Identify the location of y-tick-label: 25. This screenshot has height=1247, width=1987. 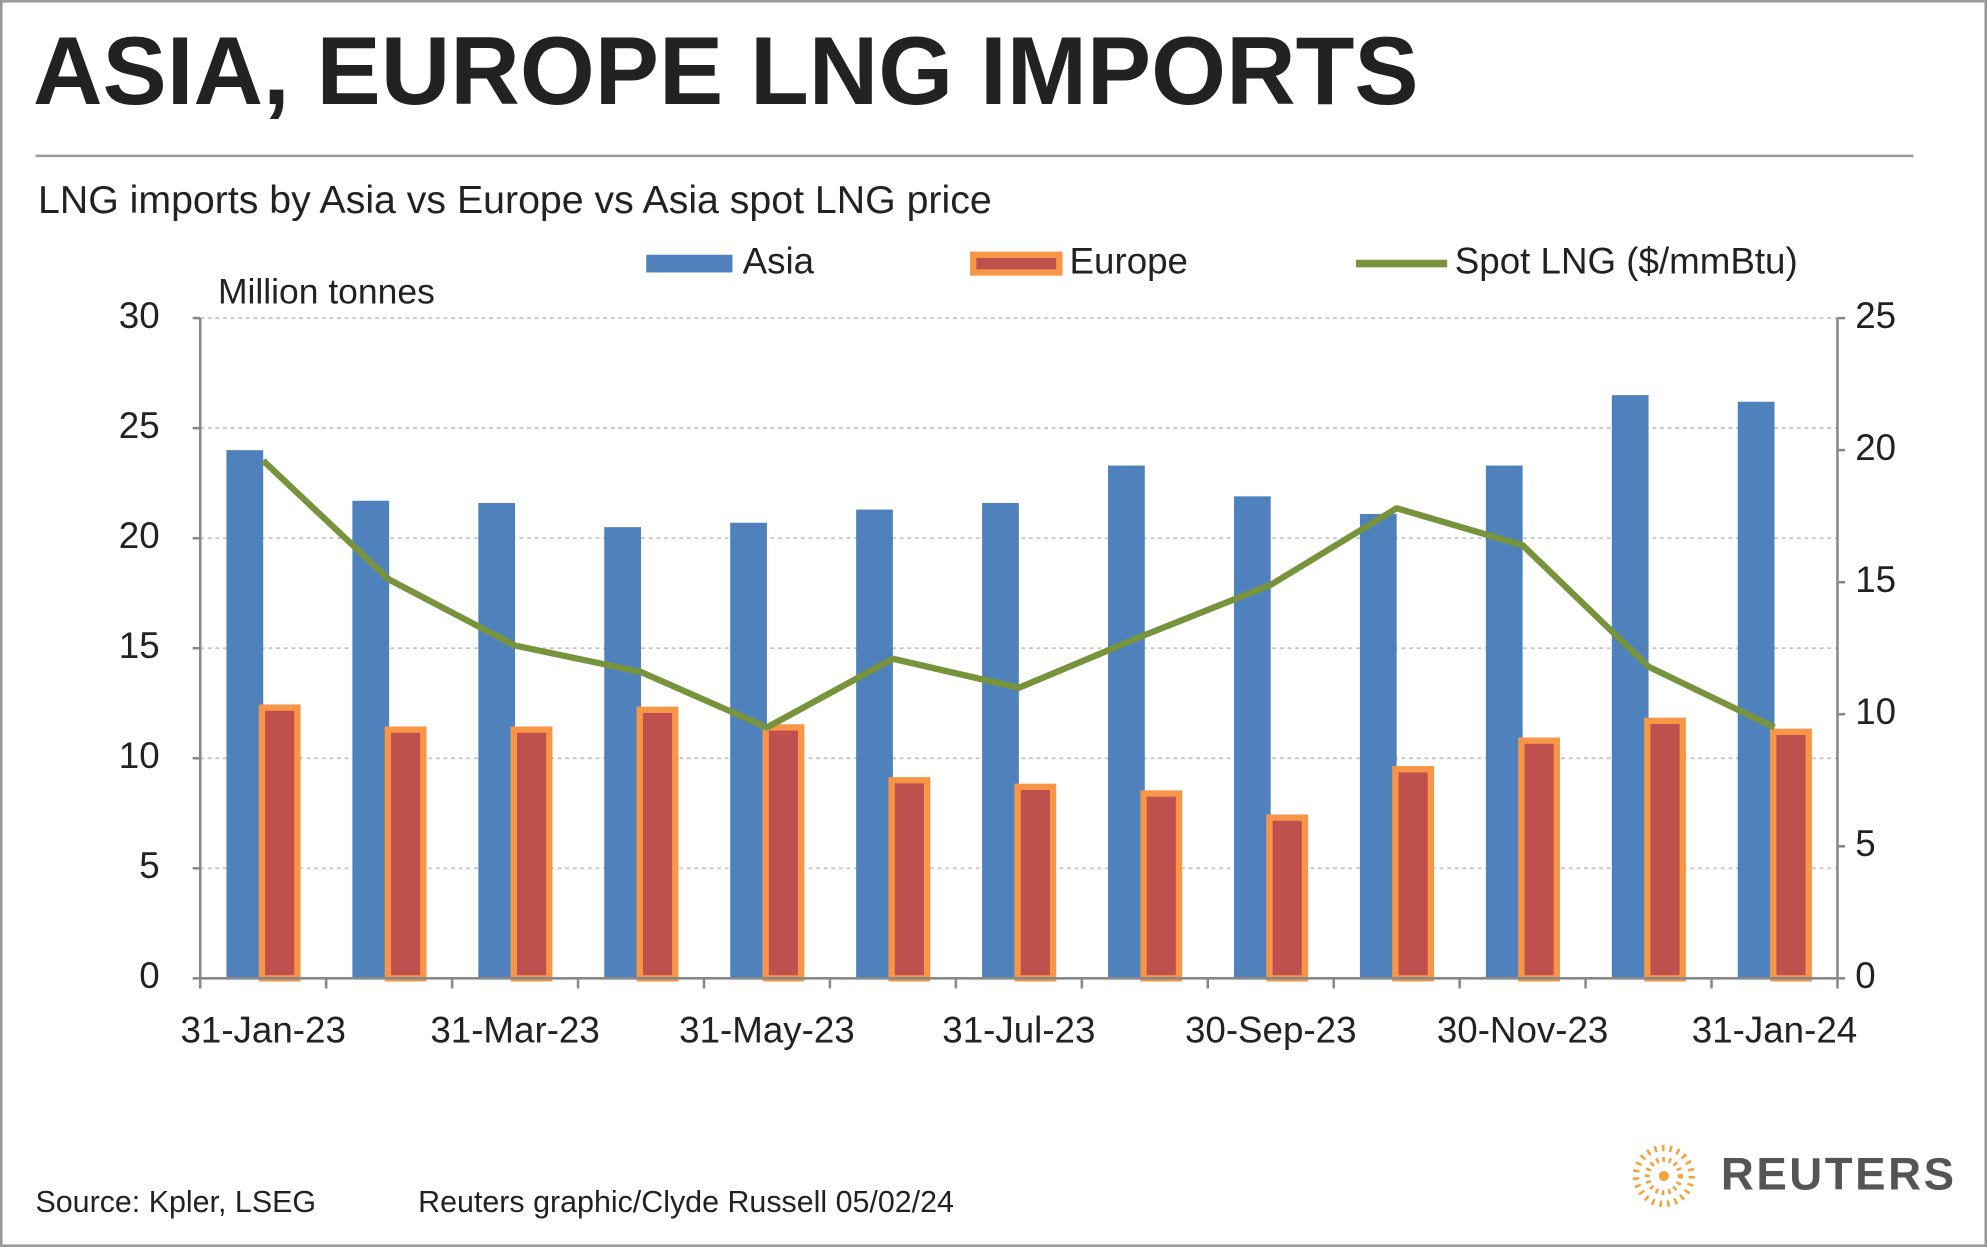
(139, 425).